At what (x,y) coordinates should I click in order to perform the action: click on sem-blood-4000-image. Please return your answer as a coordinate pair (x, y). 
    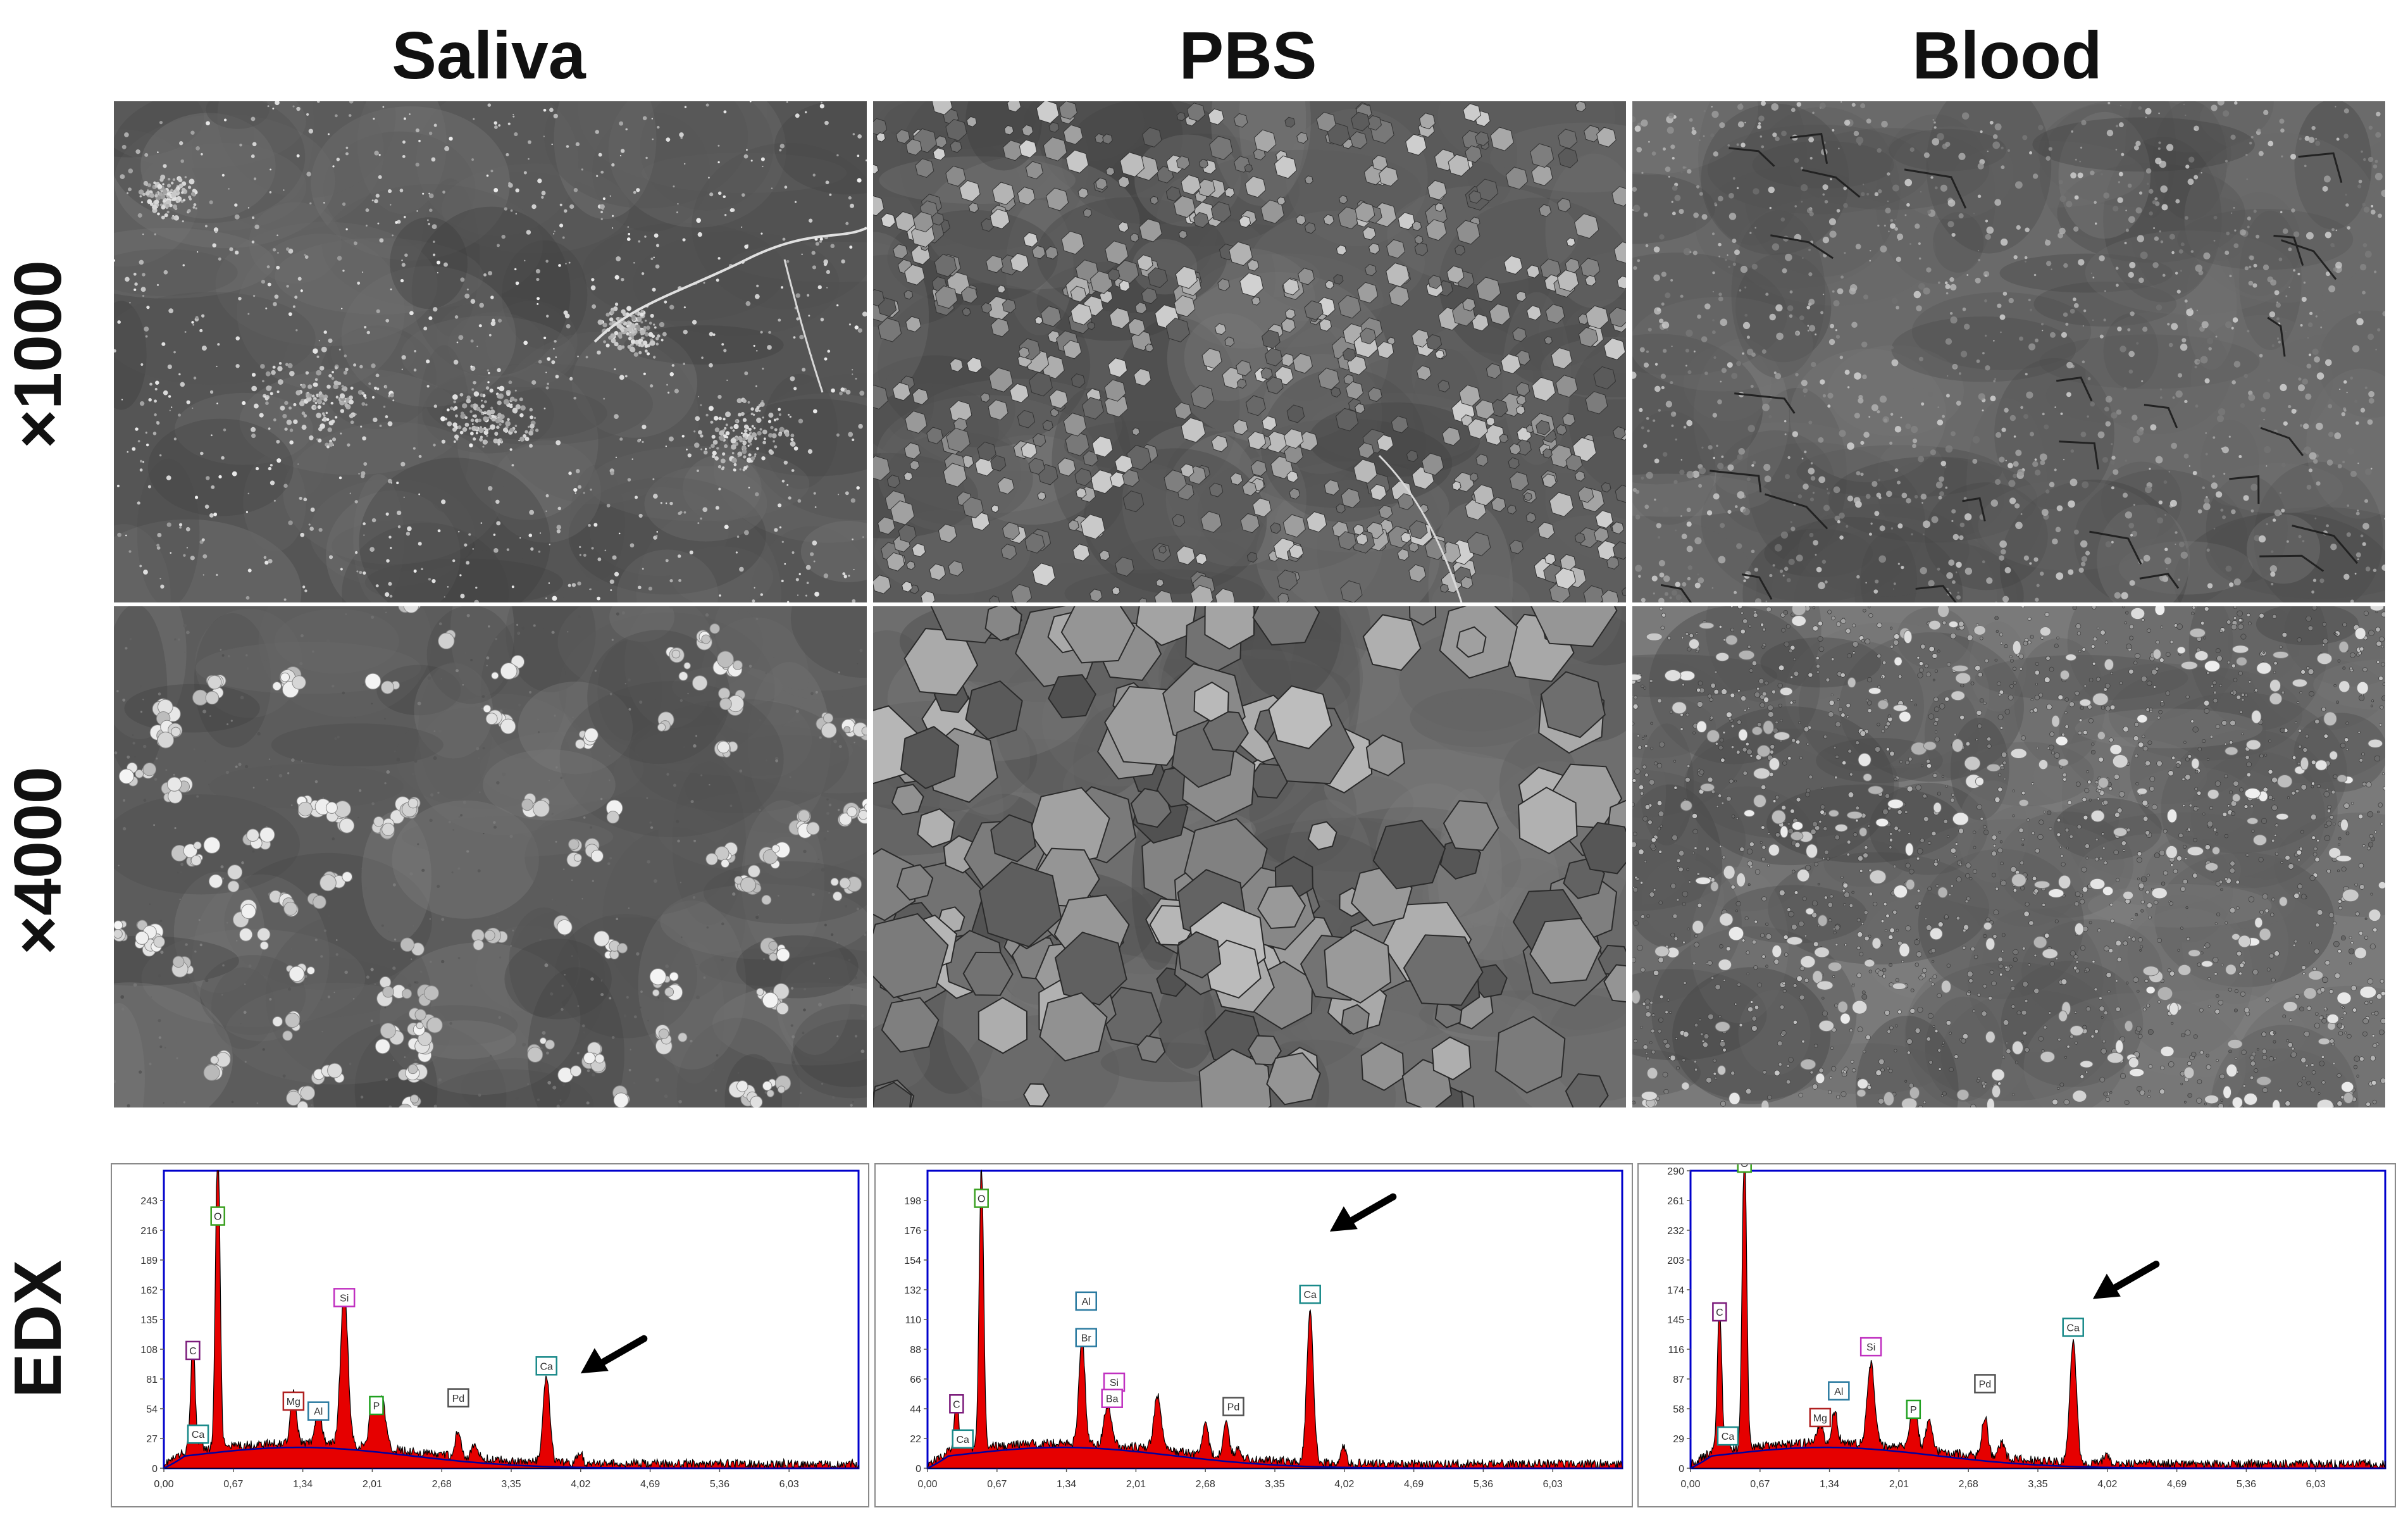
    Looking at the image, I should click on (2008, 856).